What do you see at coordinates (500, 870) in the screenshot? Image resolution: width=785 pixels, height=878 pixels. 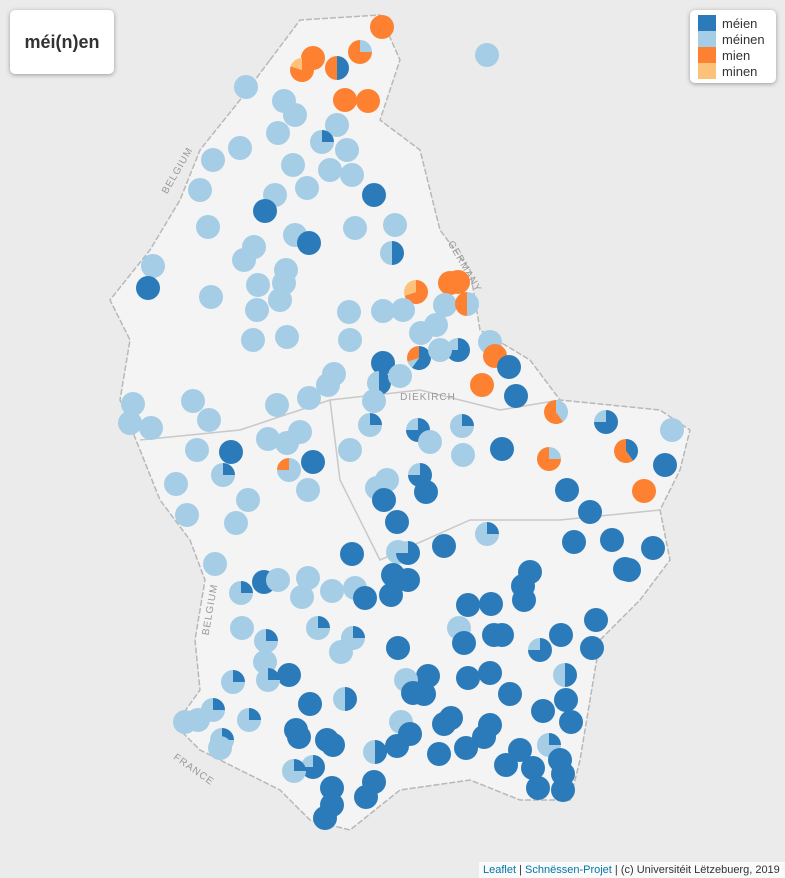 I see `link: Leaflet` at bounding box center [500, 870].